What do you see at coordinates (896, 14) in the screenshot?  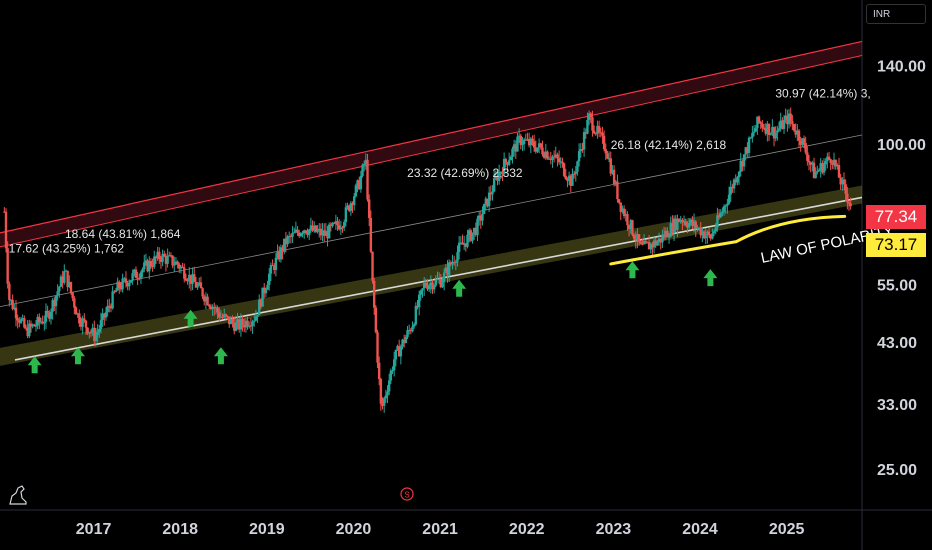 I see `currency-selector: INR` at bounding box center [896, 14].